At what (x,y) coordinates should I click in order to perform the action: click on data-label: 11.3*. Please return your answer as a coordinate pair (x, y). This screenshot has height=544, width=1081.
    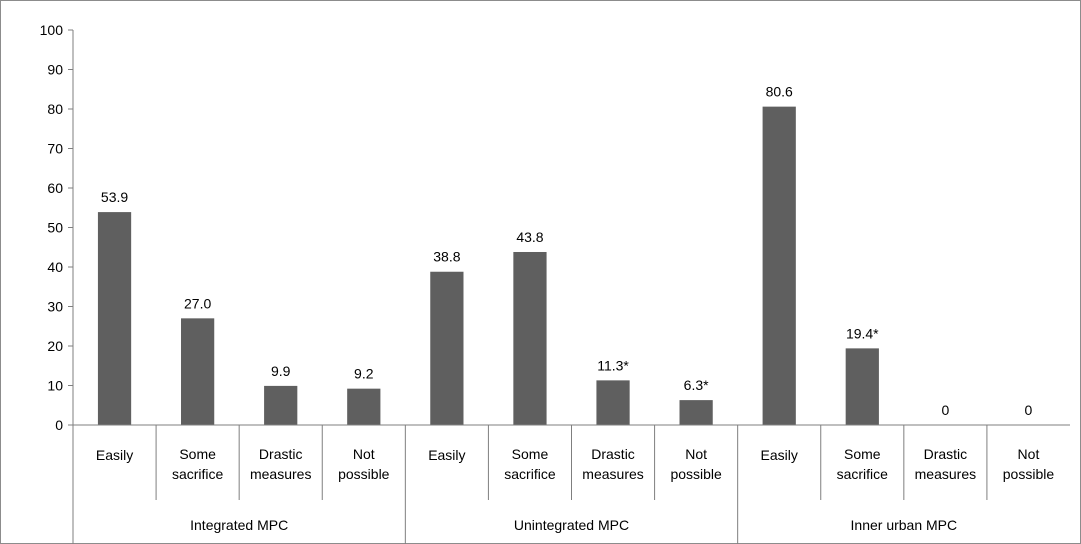
    Looking at the image, I should click on (613, 365).